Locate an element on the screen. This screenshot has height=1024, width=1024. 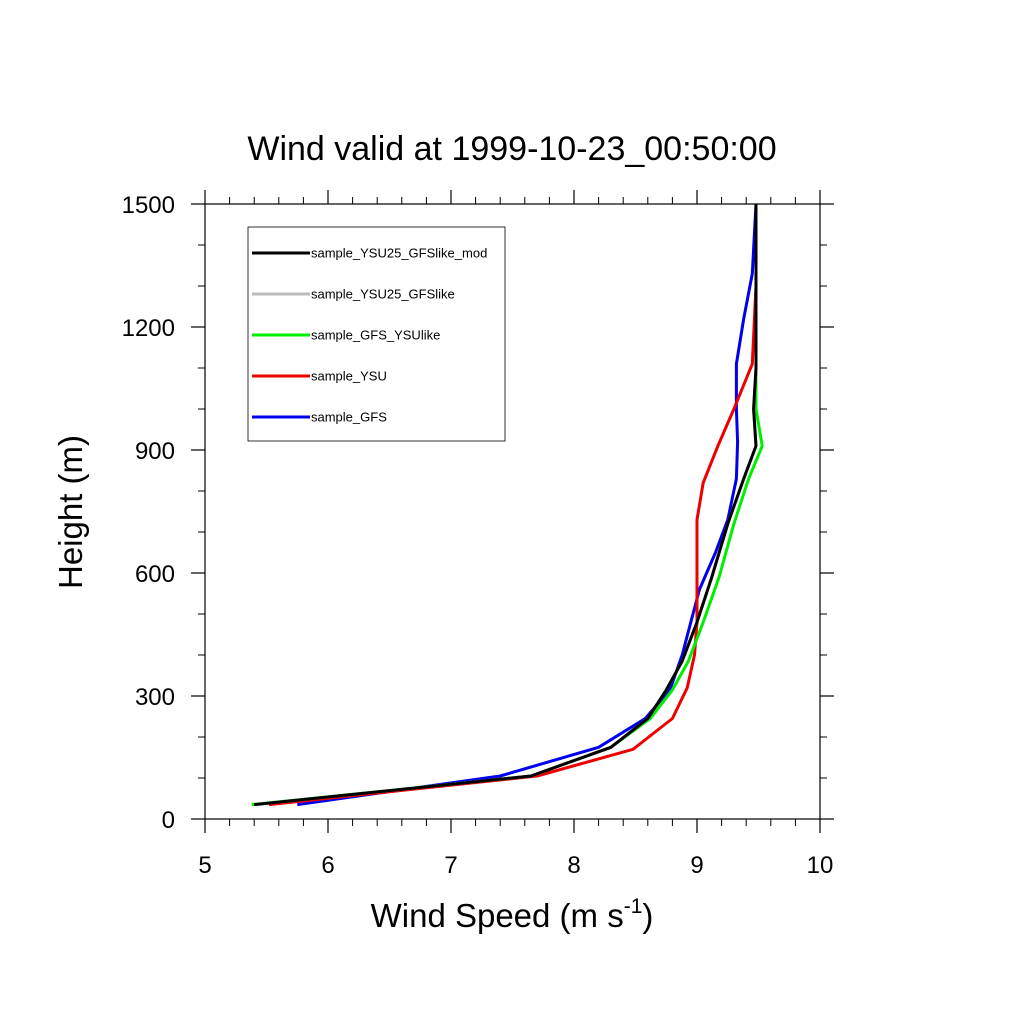
x-tick-label: 8 is located at coordinates (573, 865).